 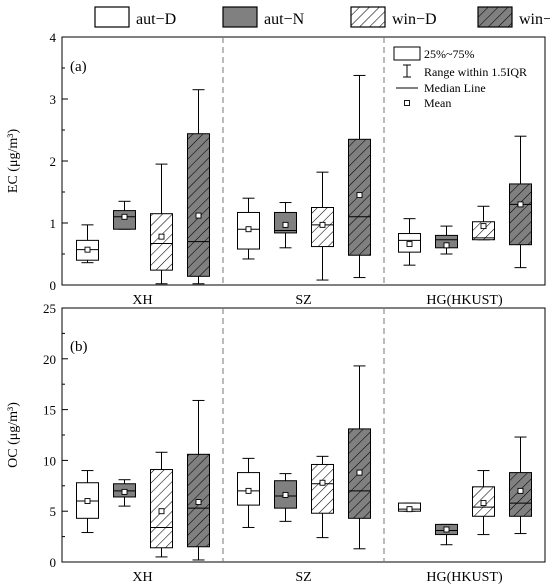 I want to click on legend: aut−D aut−N win−D win−N, so click(x=322, y=17).